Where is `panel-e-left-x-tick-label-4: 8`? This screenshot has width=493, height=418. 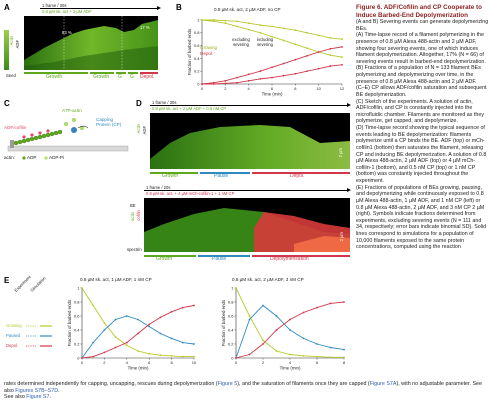 panel-e-left-x-tick-label-4: 8 is located at coordinates (171, 362).